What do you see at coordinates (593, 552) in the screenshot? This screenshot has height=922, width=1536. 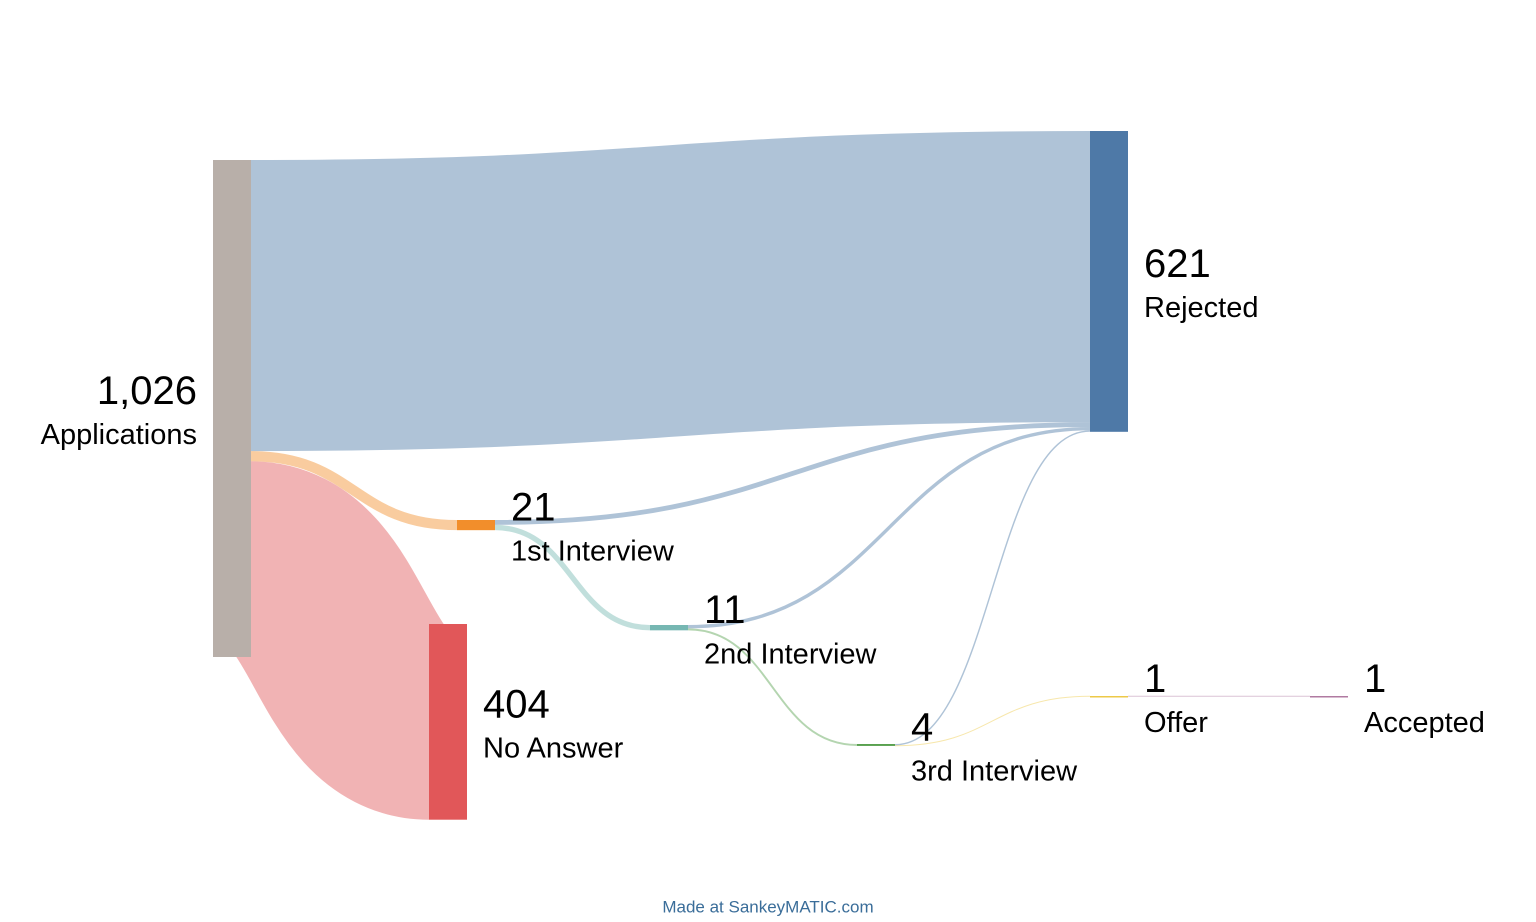 I see `node-name: 1st Interview` at bounding box center [593, 552].